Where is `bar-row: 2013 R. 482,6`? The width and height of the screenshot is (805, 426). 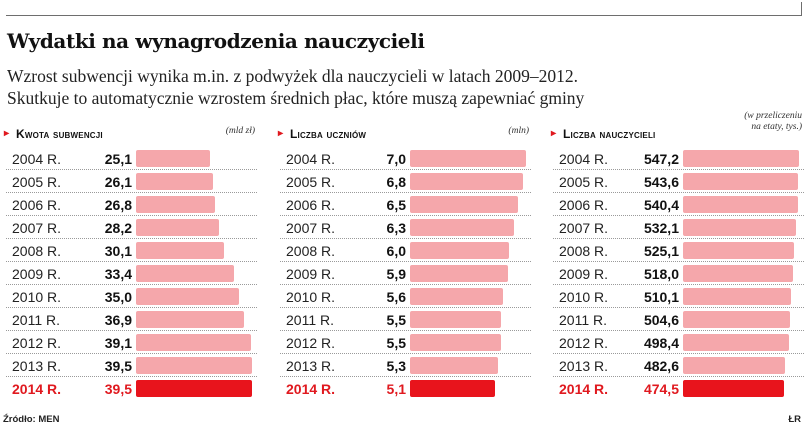 bar-row: 2013 R. 482,6 is located at coordinates (676, 365).